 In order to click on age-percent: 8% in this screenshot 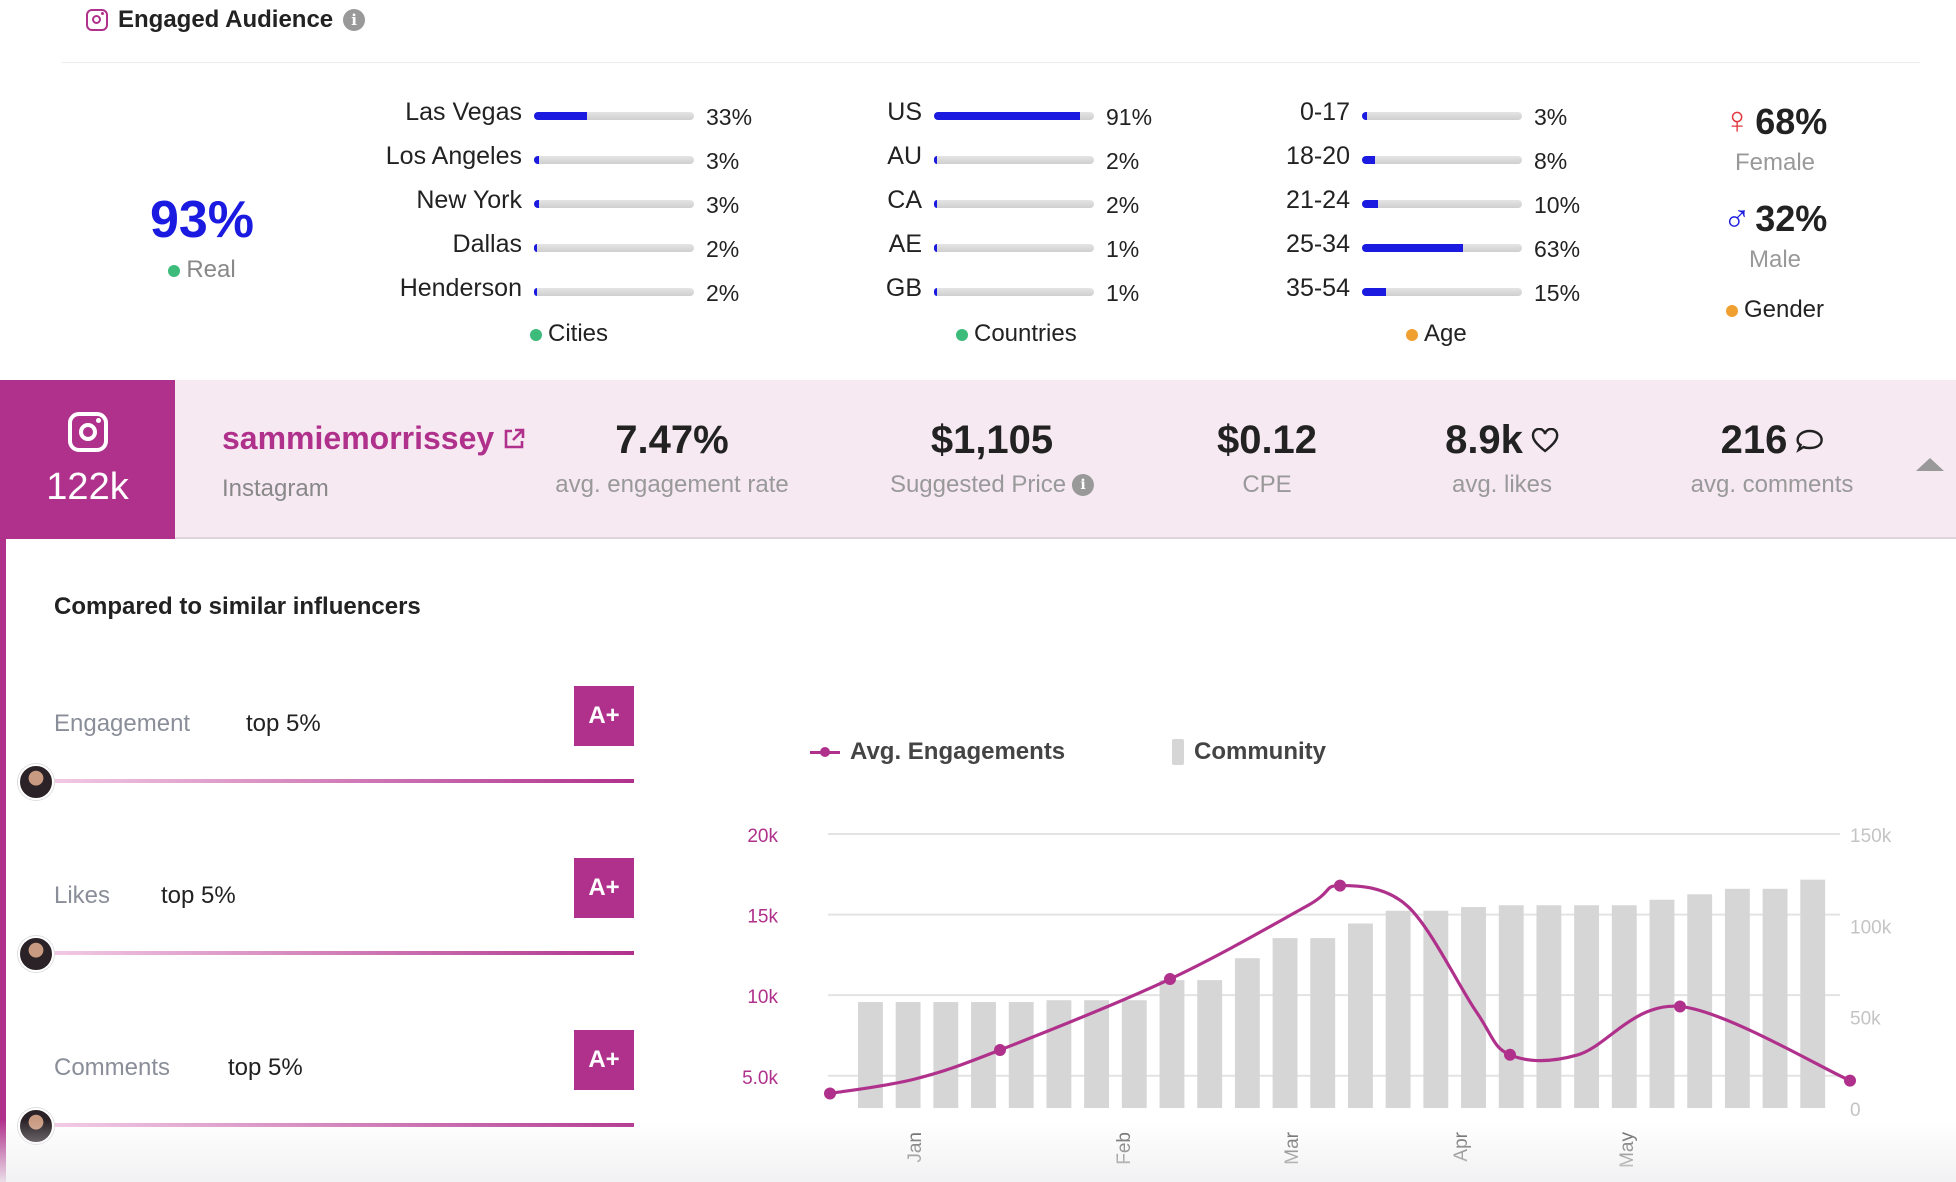, I will do `click(1551, 161)`.